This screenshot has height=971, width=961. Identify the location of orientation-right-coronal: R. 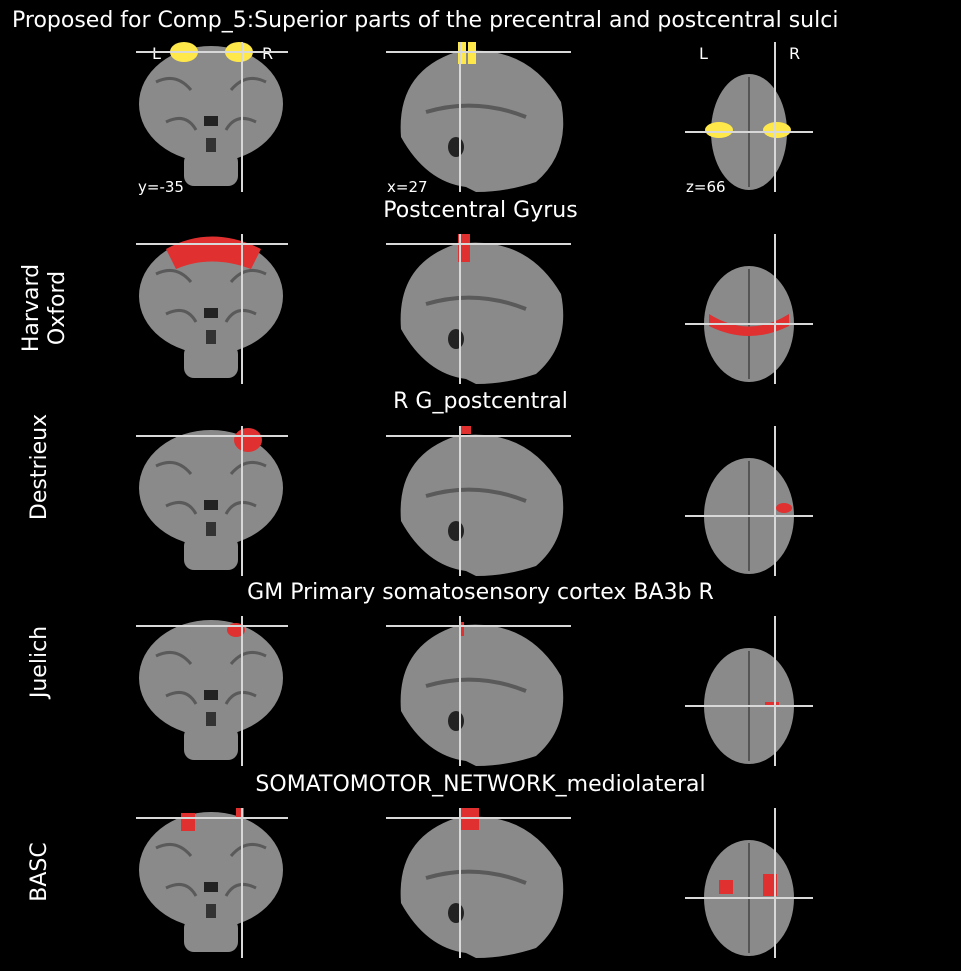
(268, 53).